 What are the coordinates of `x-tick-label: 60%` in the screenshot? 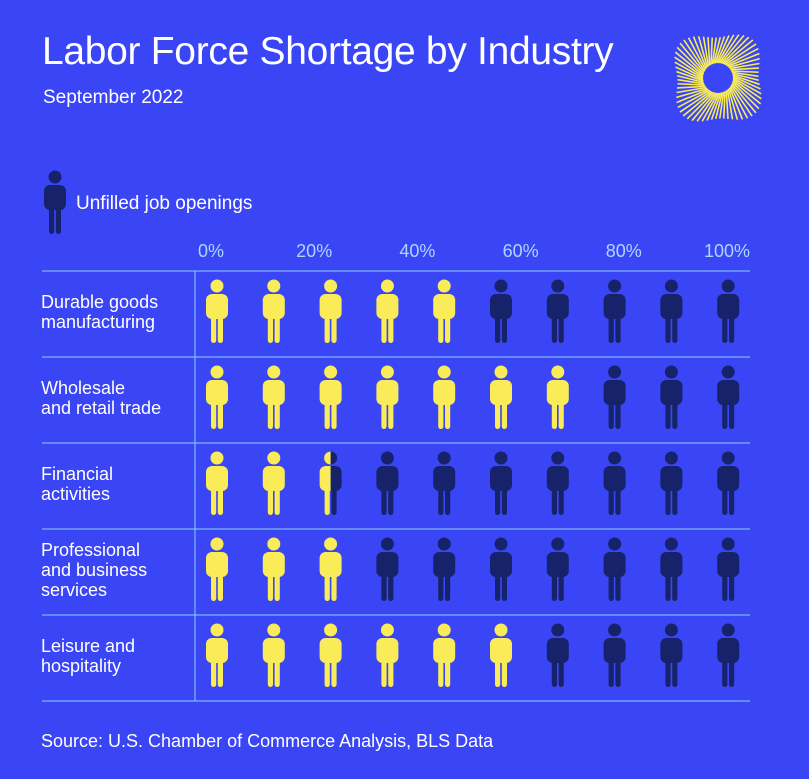 It's located at (521, 251).